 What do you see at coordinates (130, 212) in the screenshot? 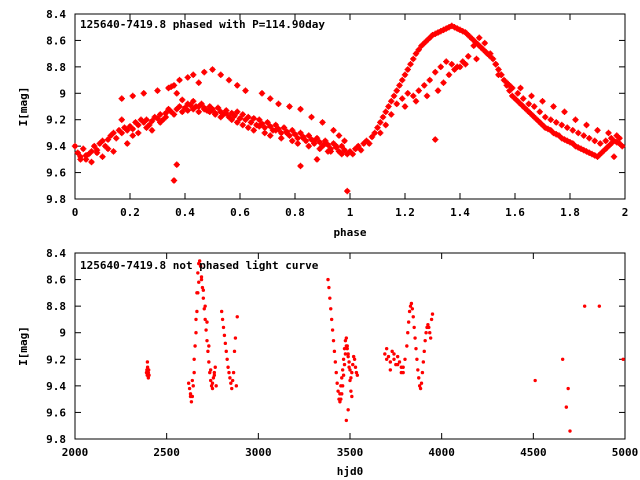
I see `x-tick-label: 0.2` at bounding box center [130, 212].